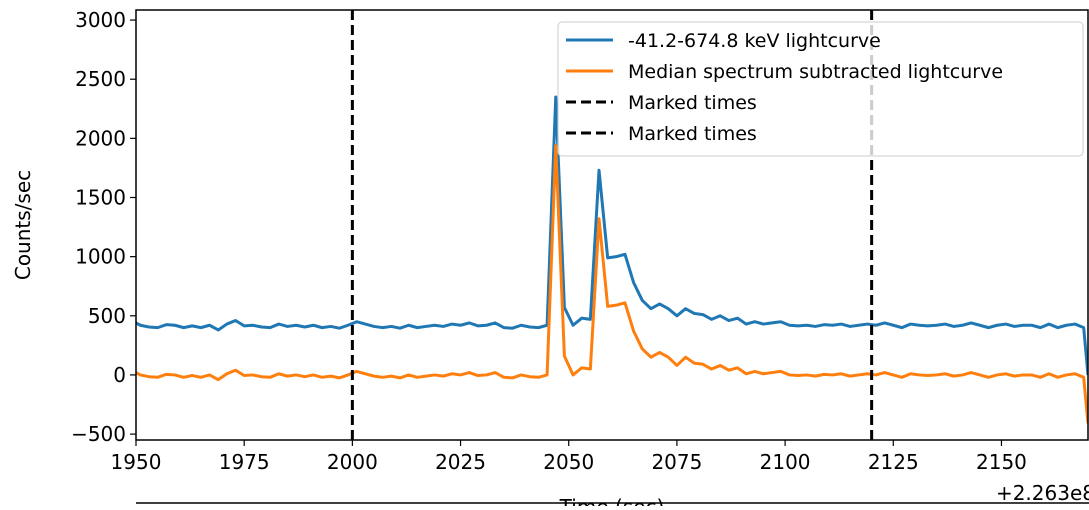 The width and height of the screenshot is (1089, 510). I want to click on y-tick-label: 2000, so click(100, 138).